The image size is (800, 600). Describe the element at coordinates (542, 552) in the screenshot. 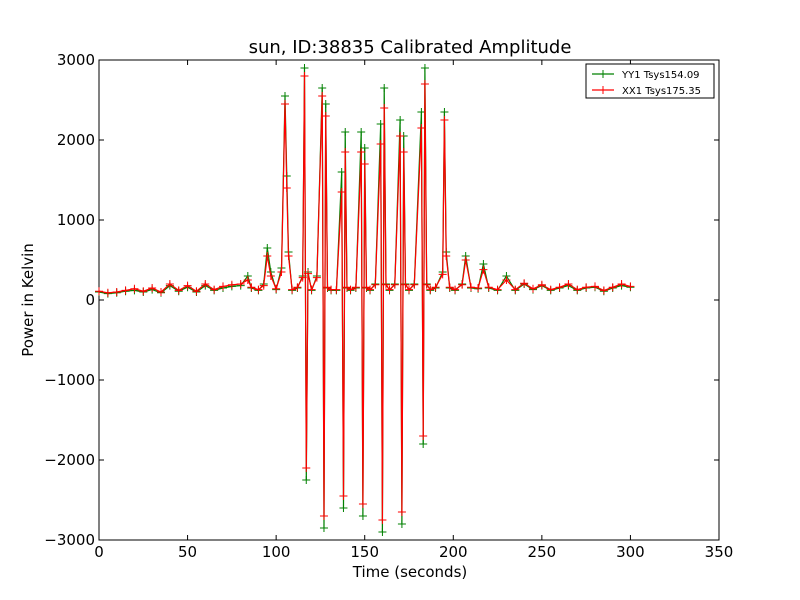

I see `x-tick-label: 250` at that location.